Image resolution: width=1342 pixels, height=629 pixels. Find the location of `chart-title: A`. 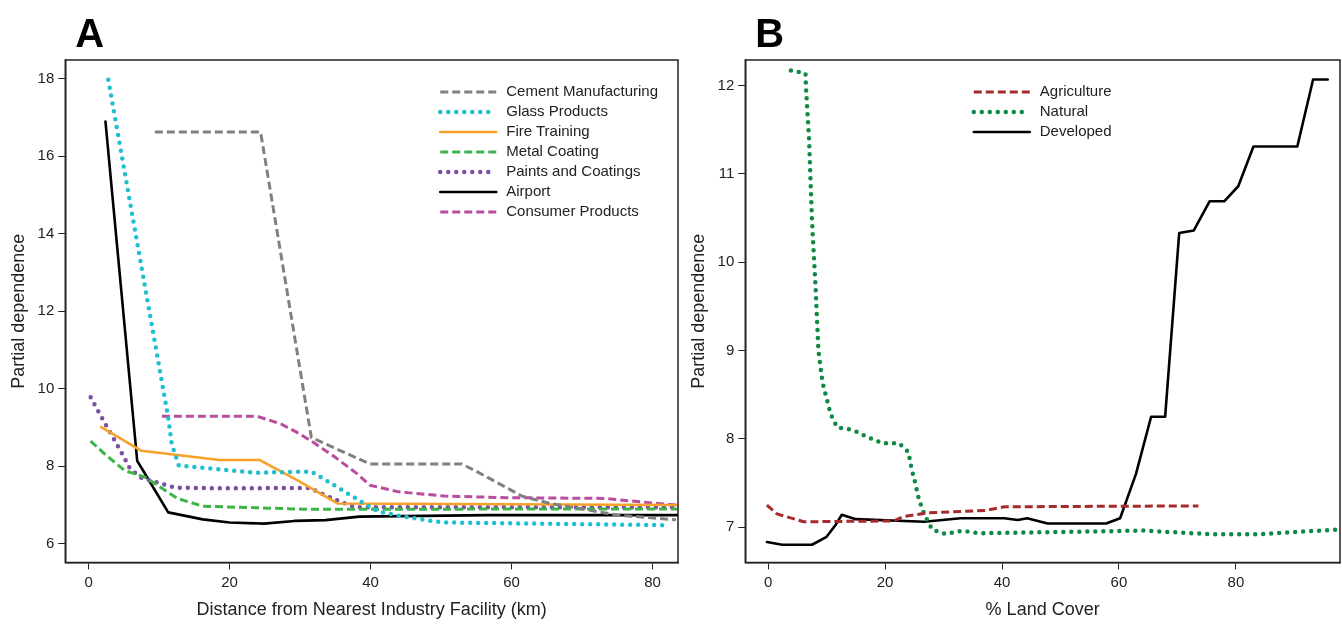

chart-title: A is located at coordinates (90, 33).